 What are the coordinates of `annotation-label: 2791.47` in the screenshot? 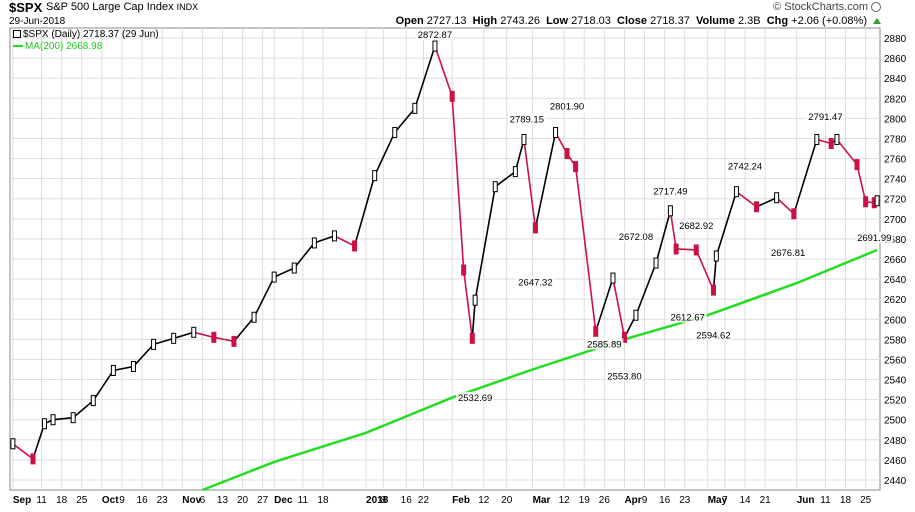 It's located at (825, 117).